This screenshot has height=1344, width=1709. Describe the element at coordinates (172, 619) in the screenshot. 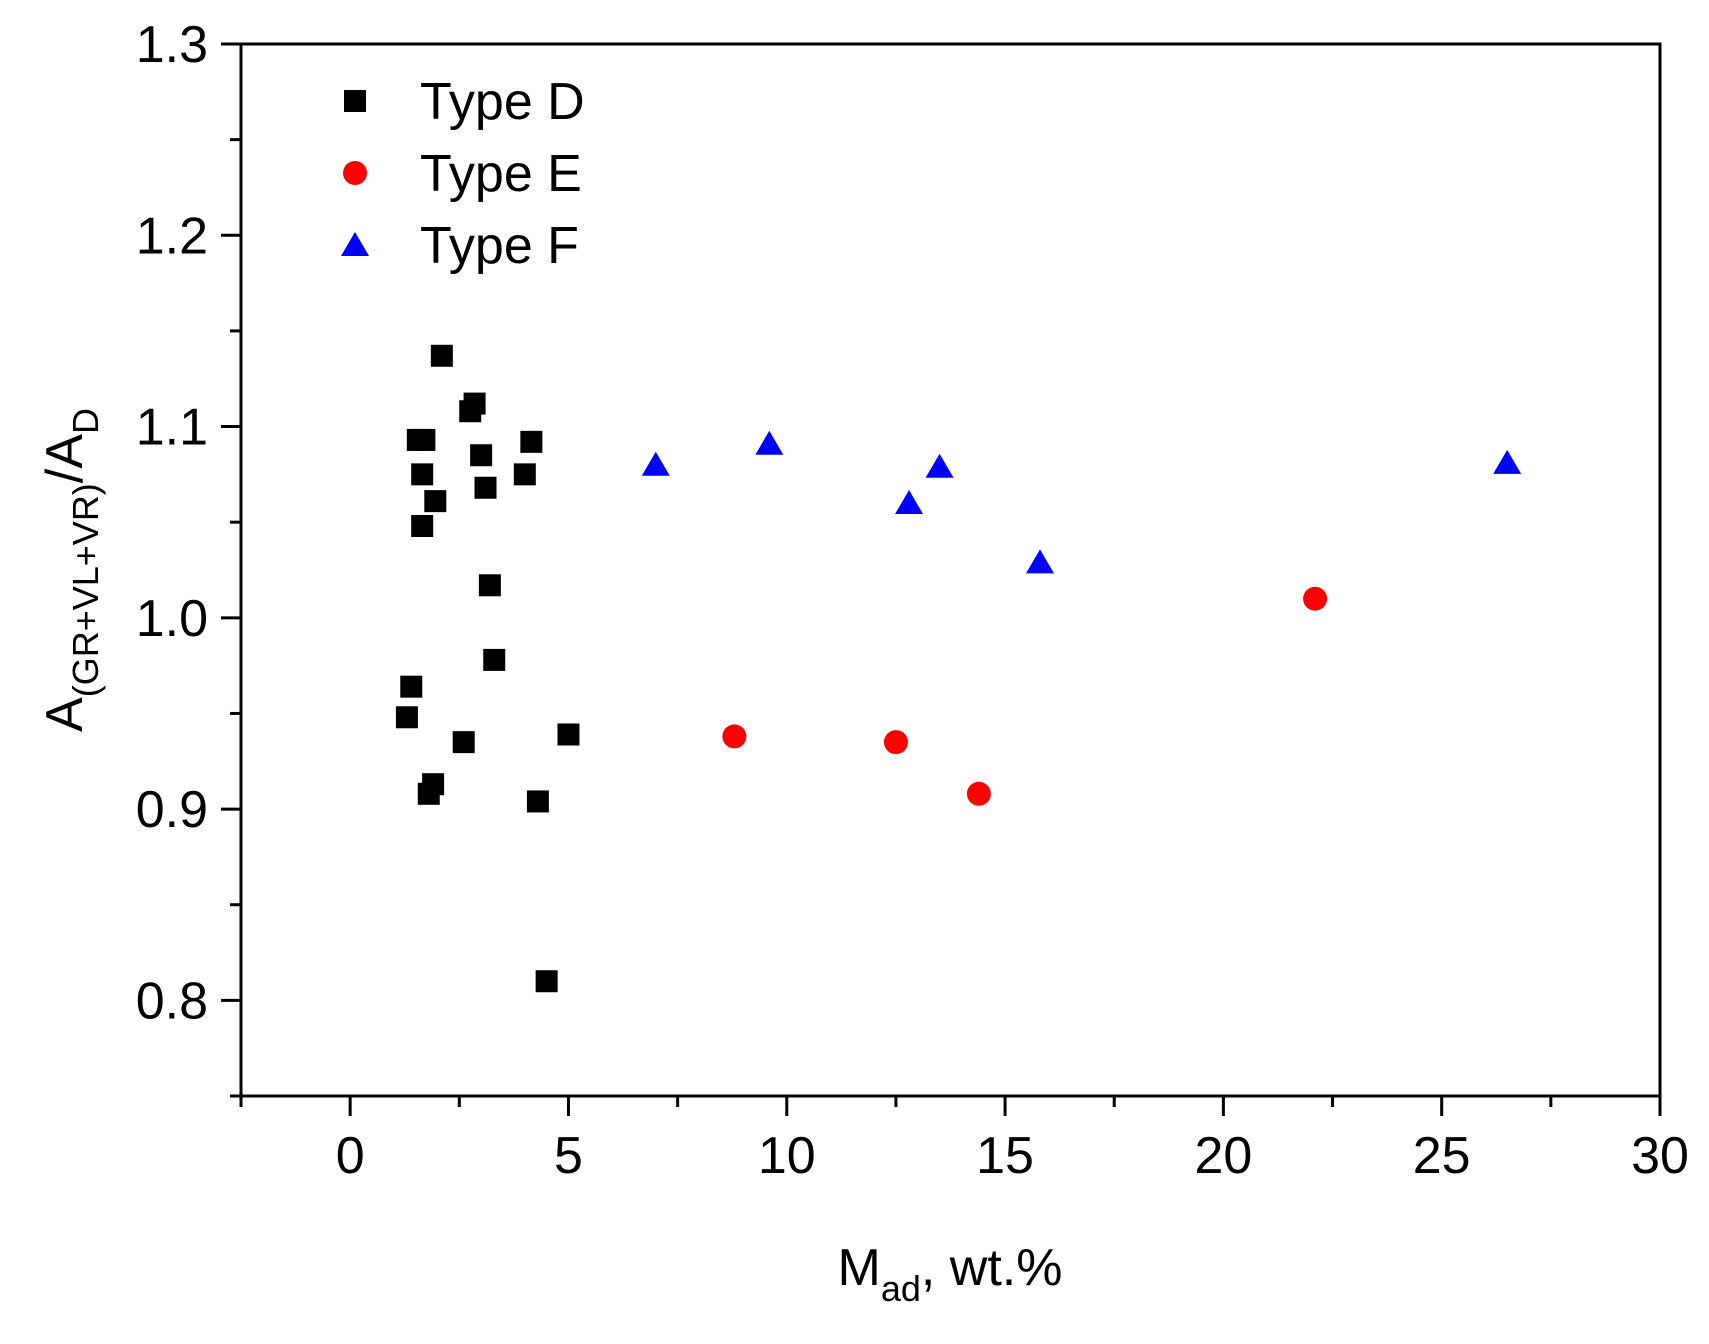

I see `y-tick-label: 1.0` at that location.